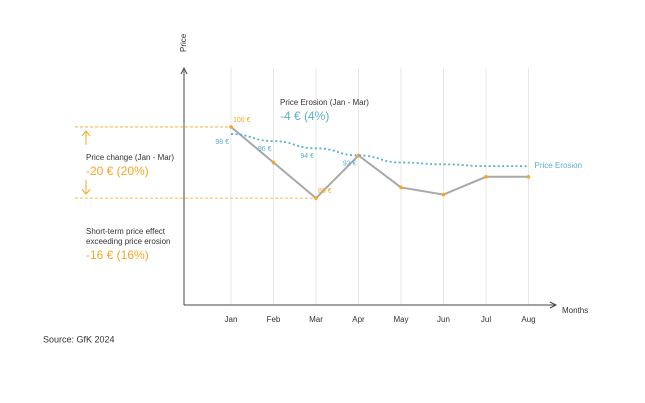  Describe the element at coordinates (222, 142) in the screenshot. I see `value-label: 98 €` at that location.